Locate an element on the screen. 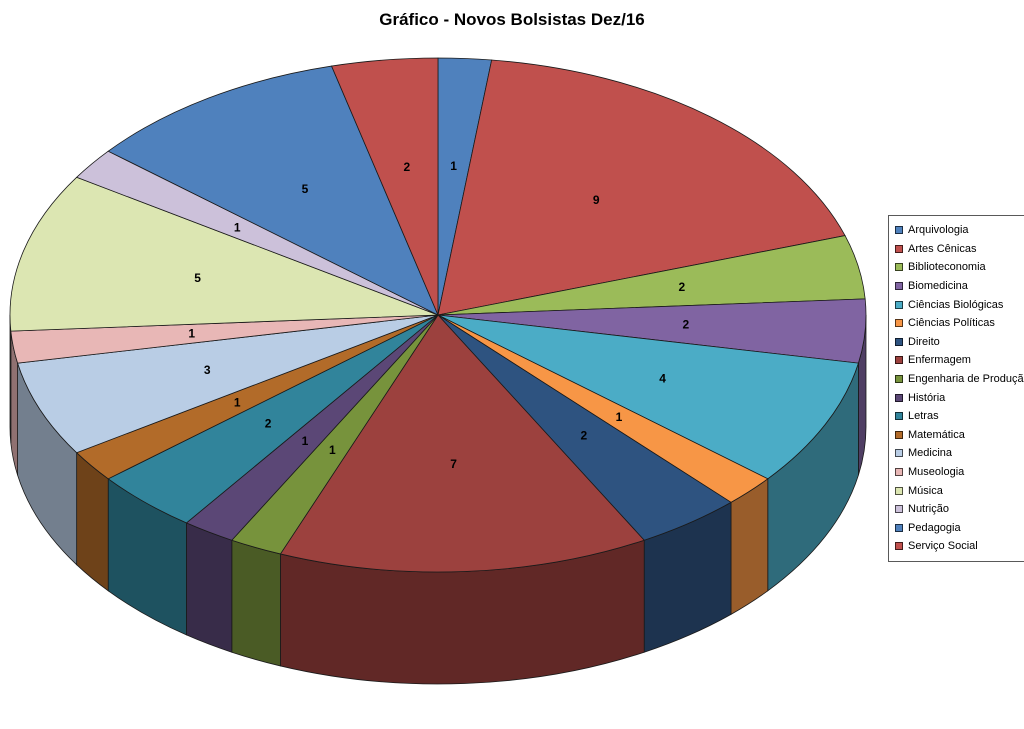  legend-item-label: Artes Cênicas is located at coordinates (942, 248).